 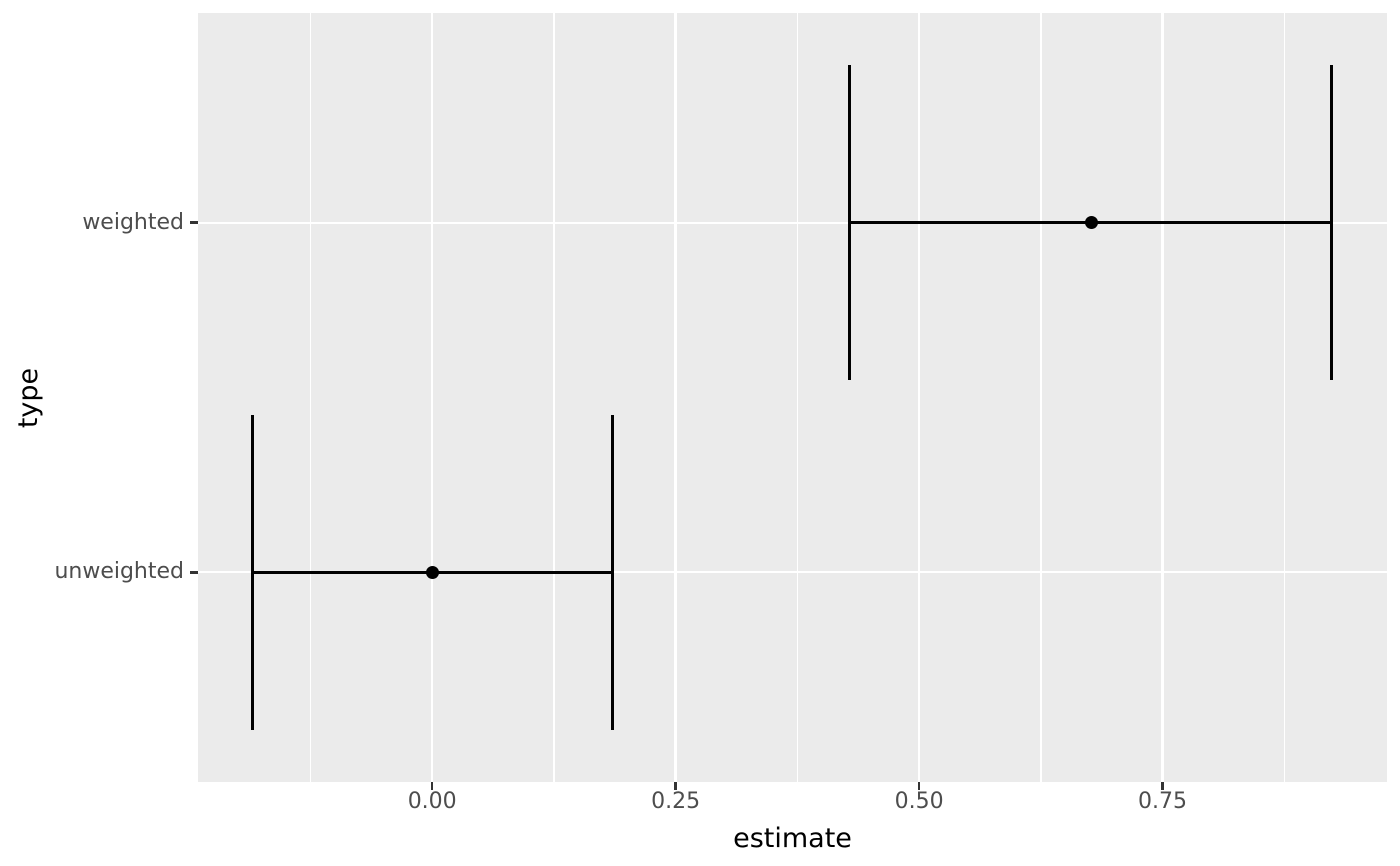 I want to click on y-axis-title: type, so click(x=28, y=398).